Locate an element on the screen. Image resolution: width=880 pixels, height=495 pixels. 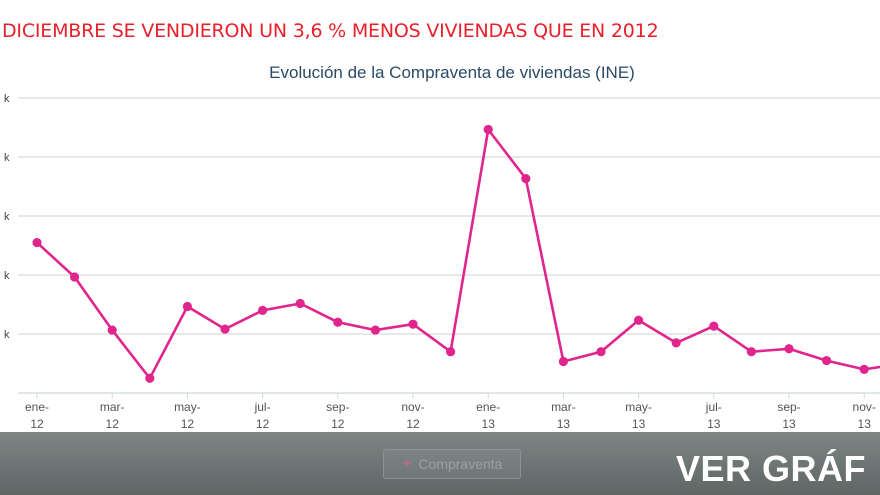
legend-button-compraventa: ✦ Compraventa is located at coordinates (452, 464).